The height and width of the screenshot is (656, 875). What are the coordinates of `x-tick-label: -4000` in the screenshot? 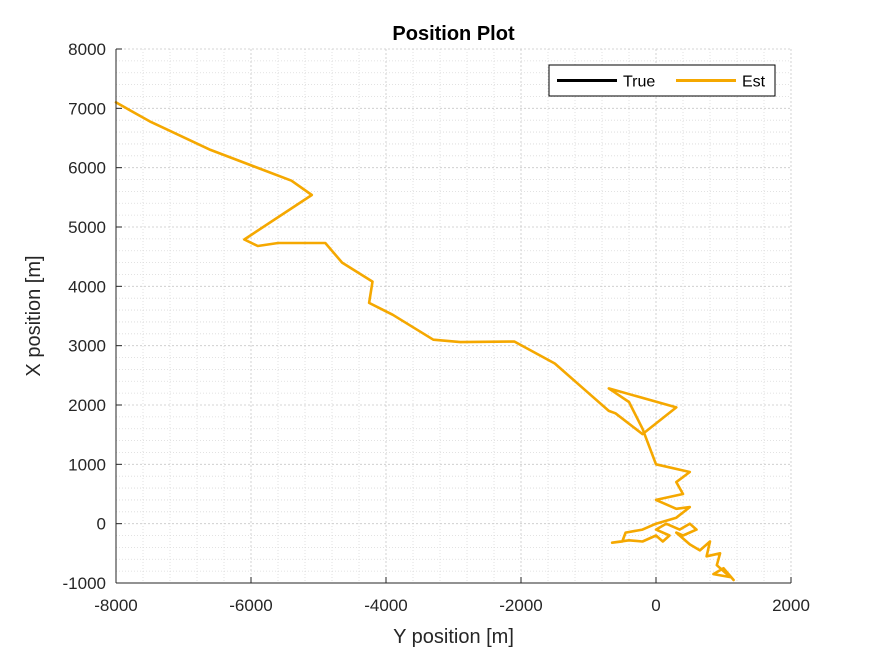 It's located at (385, 605).